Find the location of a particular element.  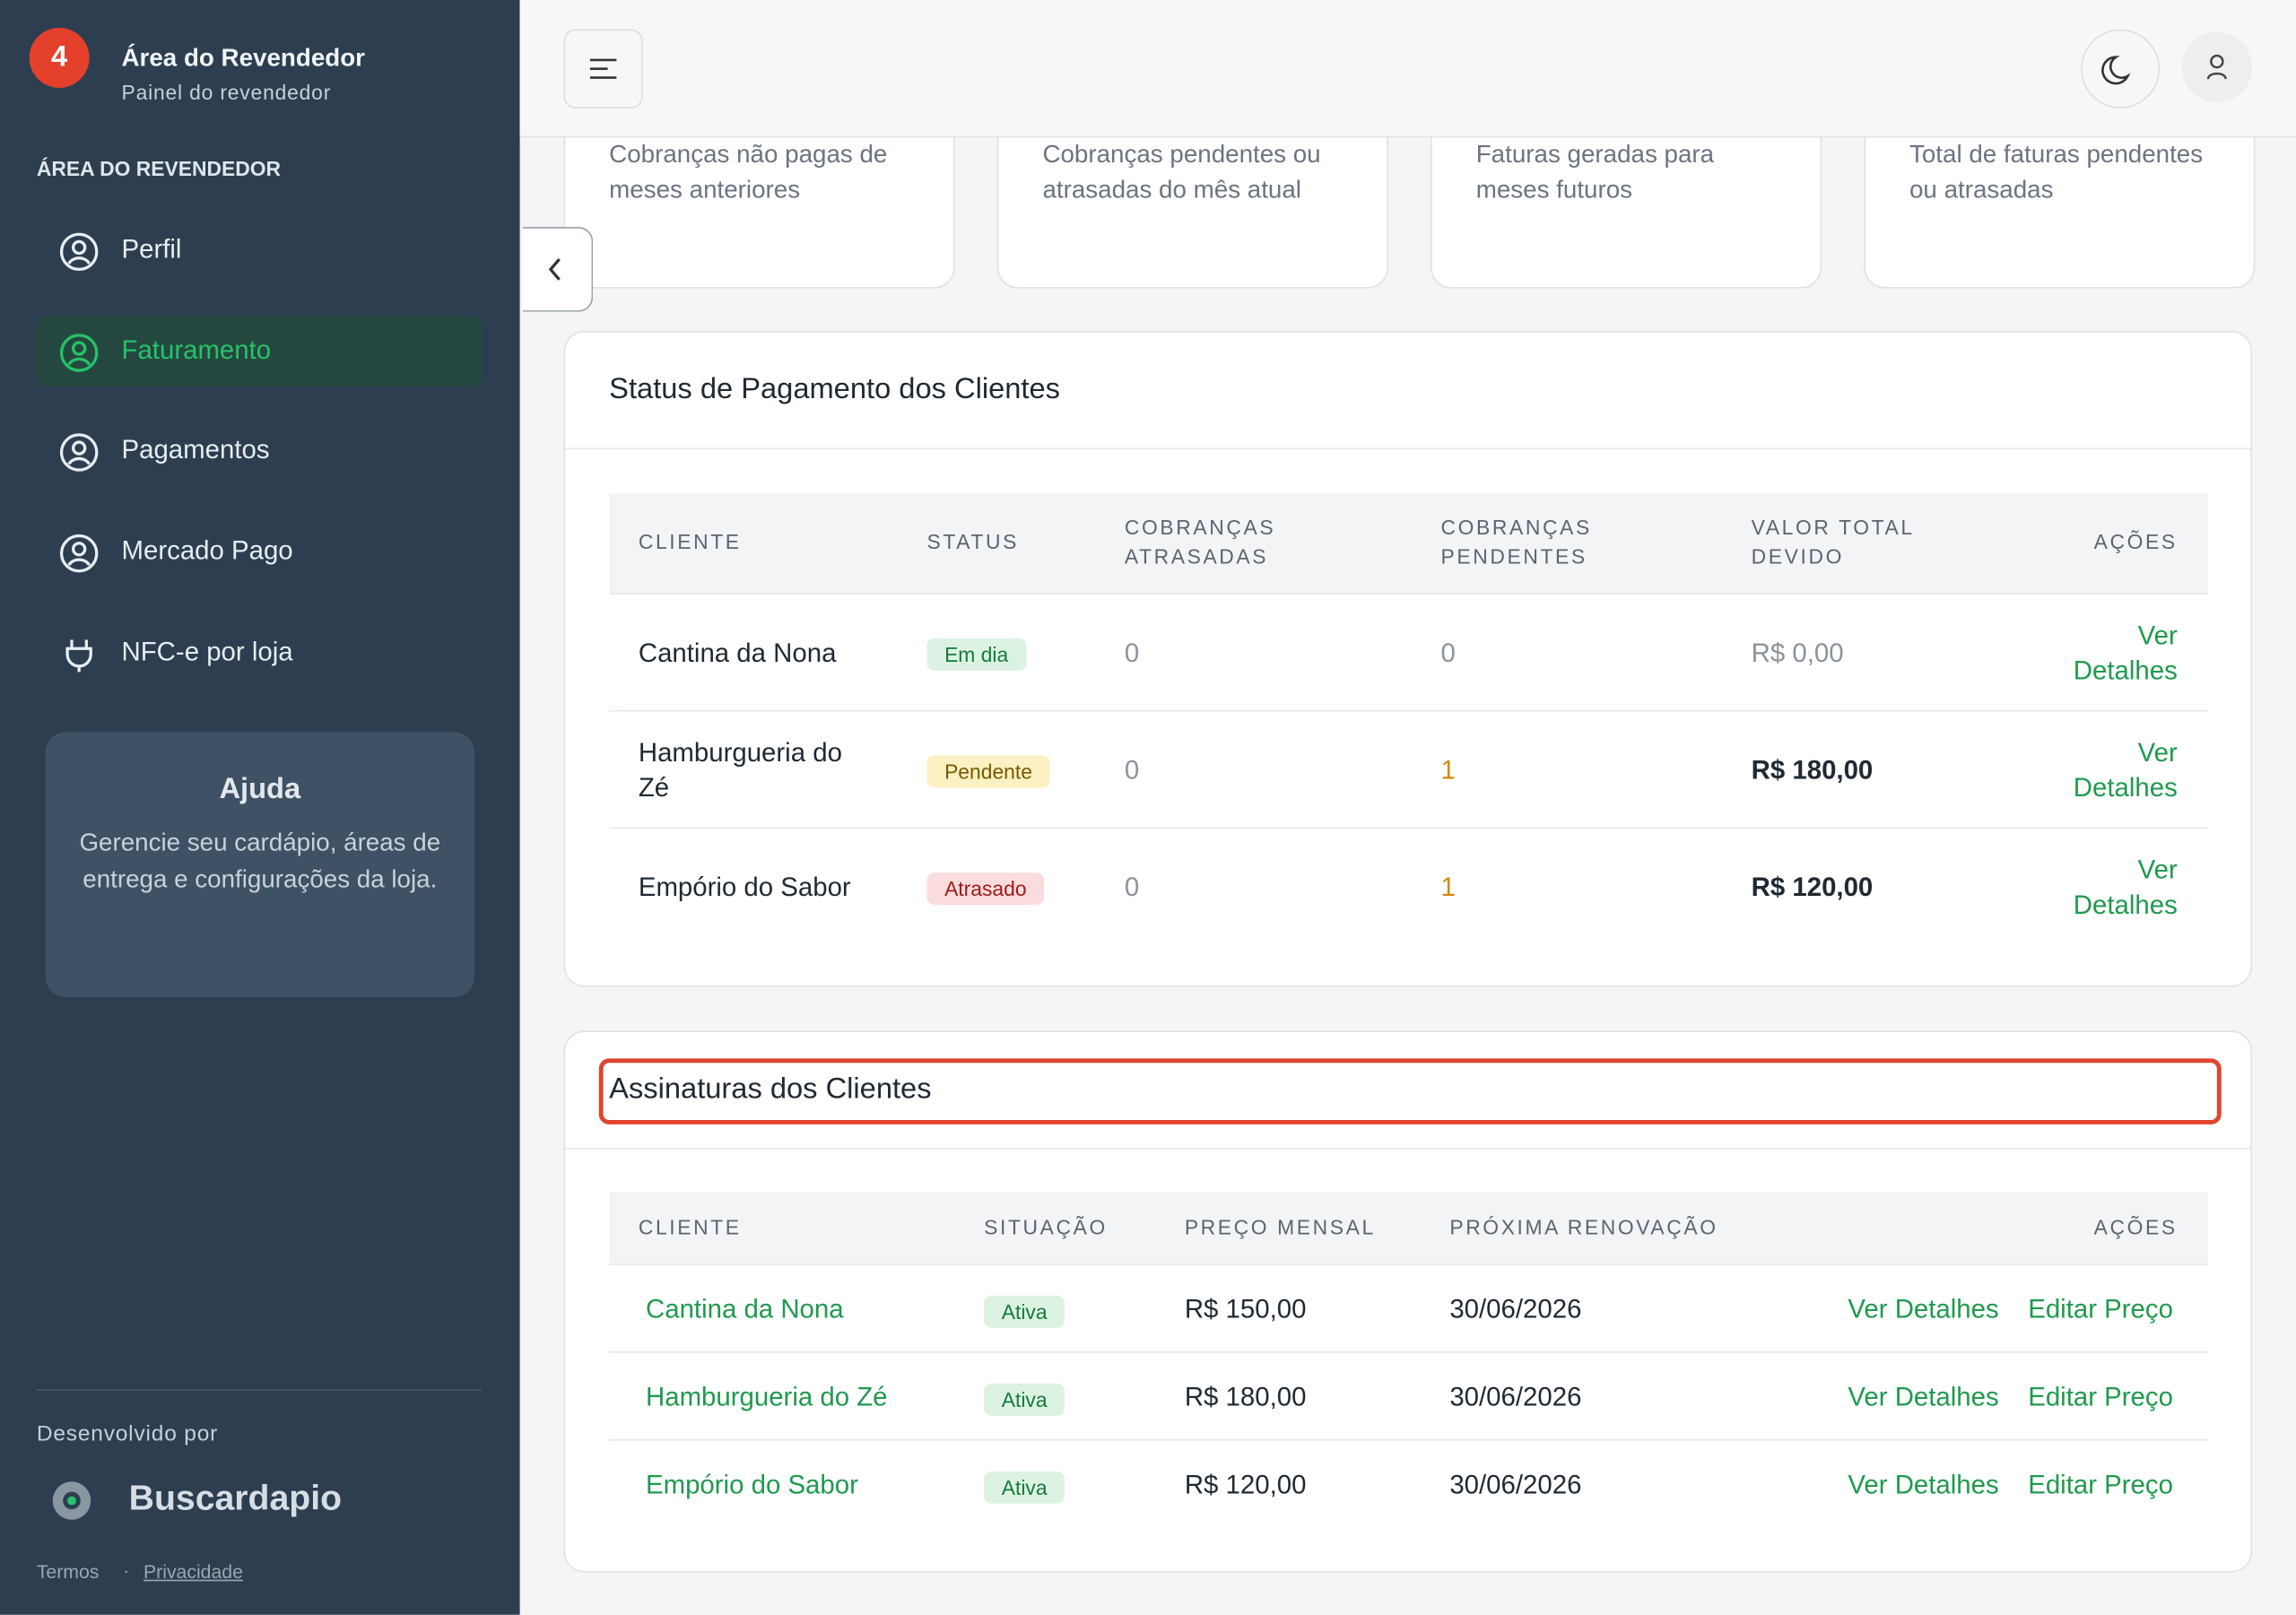

sidebar-subtitle: Painel do revendedor is located at coordinates (226, 92).